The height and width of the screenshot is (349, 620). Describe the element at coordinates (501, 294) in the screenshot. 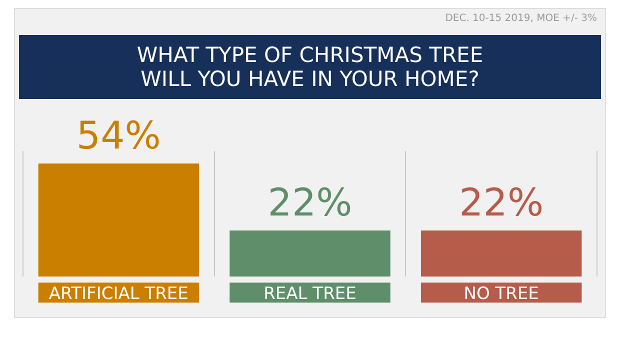

I see `x-tick-label: NO TREE` at that location.